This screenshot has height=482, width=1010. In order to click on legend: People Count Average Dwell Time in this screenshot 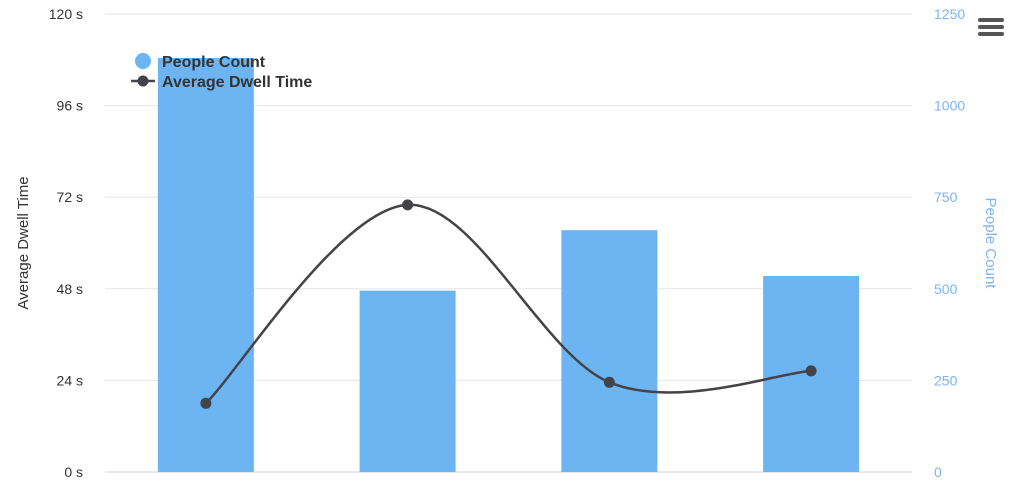, I will do `click(221, 72)`.